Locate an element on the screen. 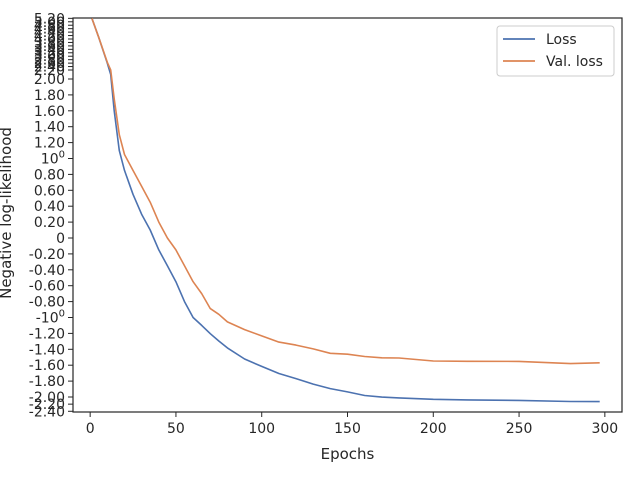 Image resolution: width=640 pixels, height=480 pixels. y-tick-label: 4.40 is located at coordinates (49, 33).